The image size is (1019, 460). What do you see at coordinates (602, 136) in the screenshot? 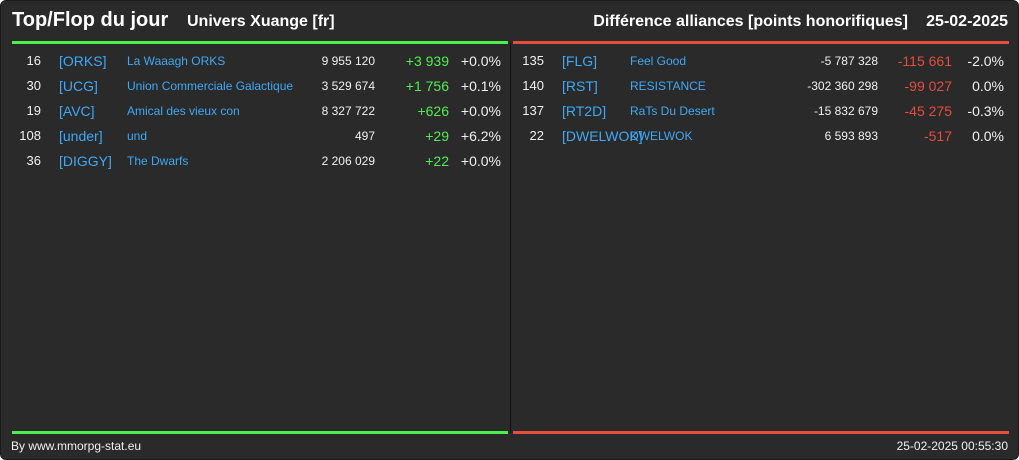
I see `alliance-tag-link: [DWELWOK]` at bounding box center [602, 136].